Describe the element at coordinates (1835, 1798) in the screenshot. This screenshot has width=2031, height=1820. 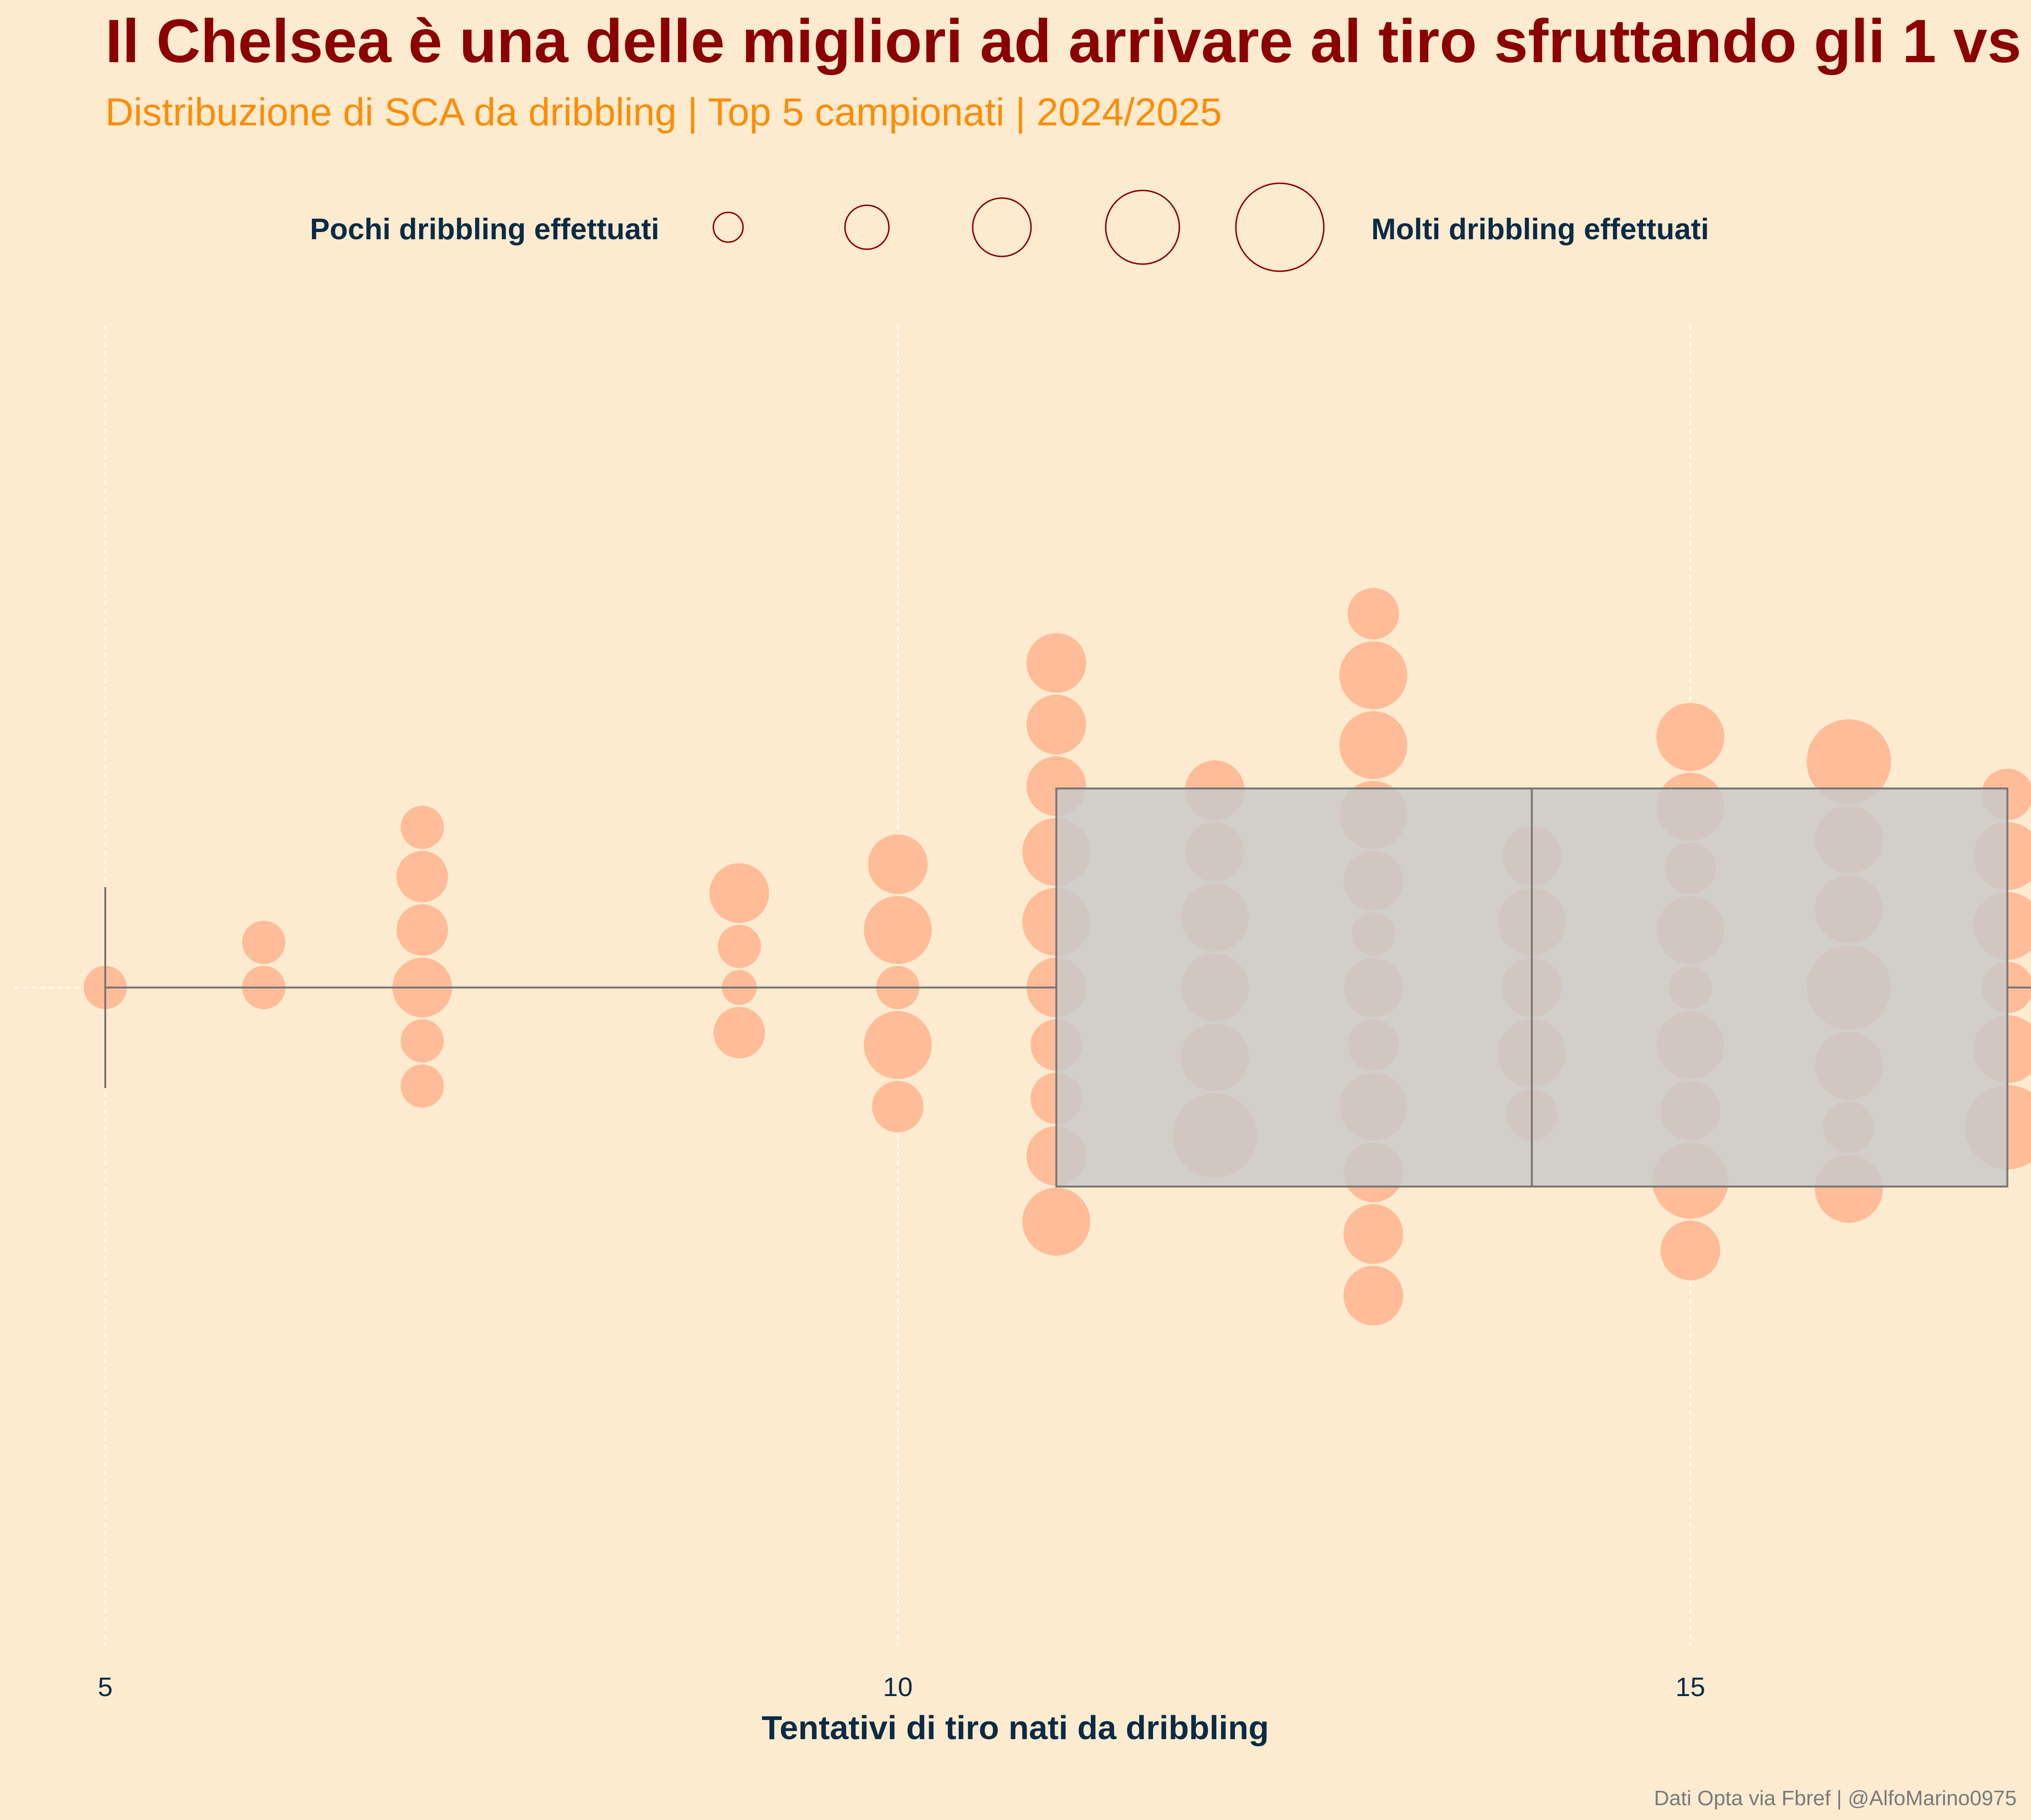
I see `source-caption: Dati Opta via Fbref | @AlfoMarino0975` at that location.